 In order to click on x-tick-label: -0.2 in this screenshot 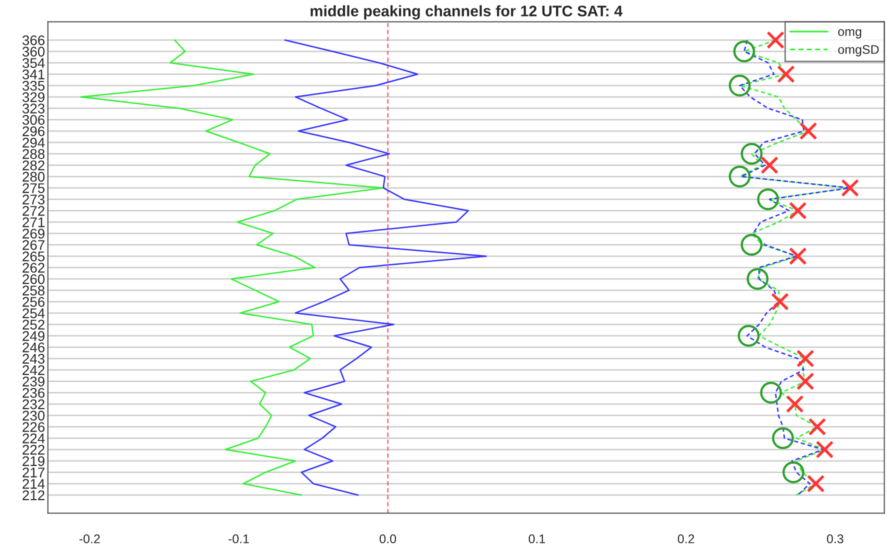, I will do `click(89, 539)`.